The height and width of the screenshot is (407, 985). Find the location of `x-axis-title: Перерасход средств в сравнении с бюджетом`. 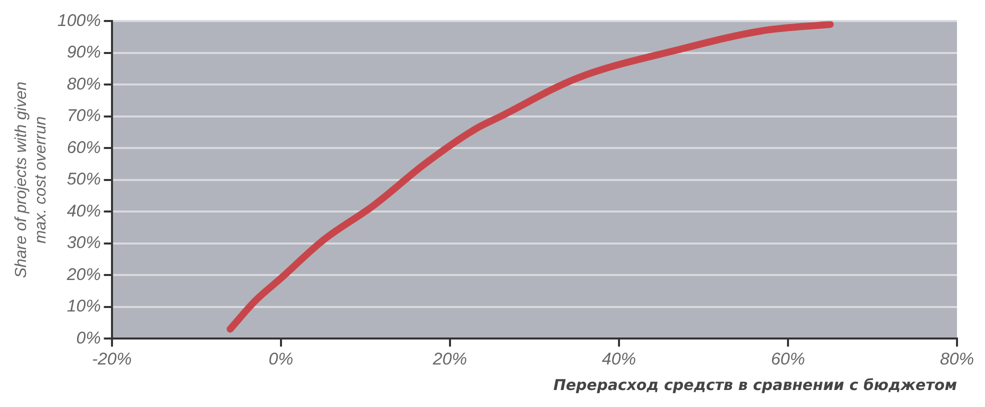

x-axis-title: Перерасход средств в сравнении с бюджетом is located at coordinates (755, 385).